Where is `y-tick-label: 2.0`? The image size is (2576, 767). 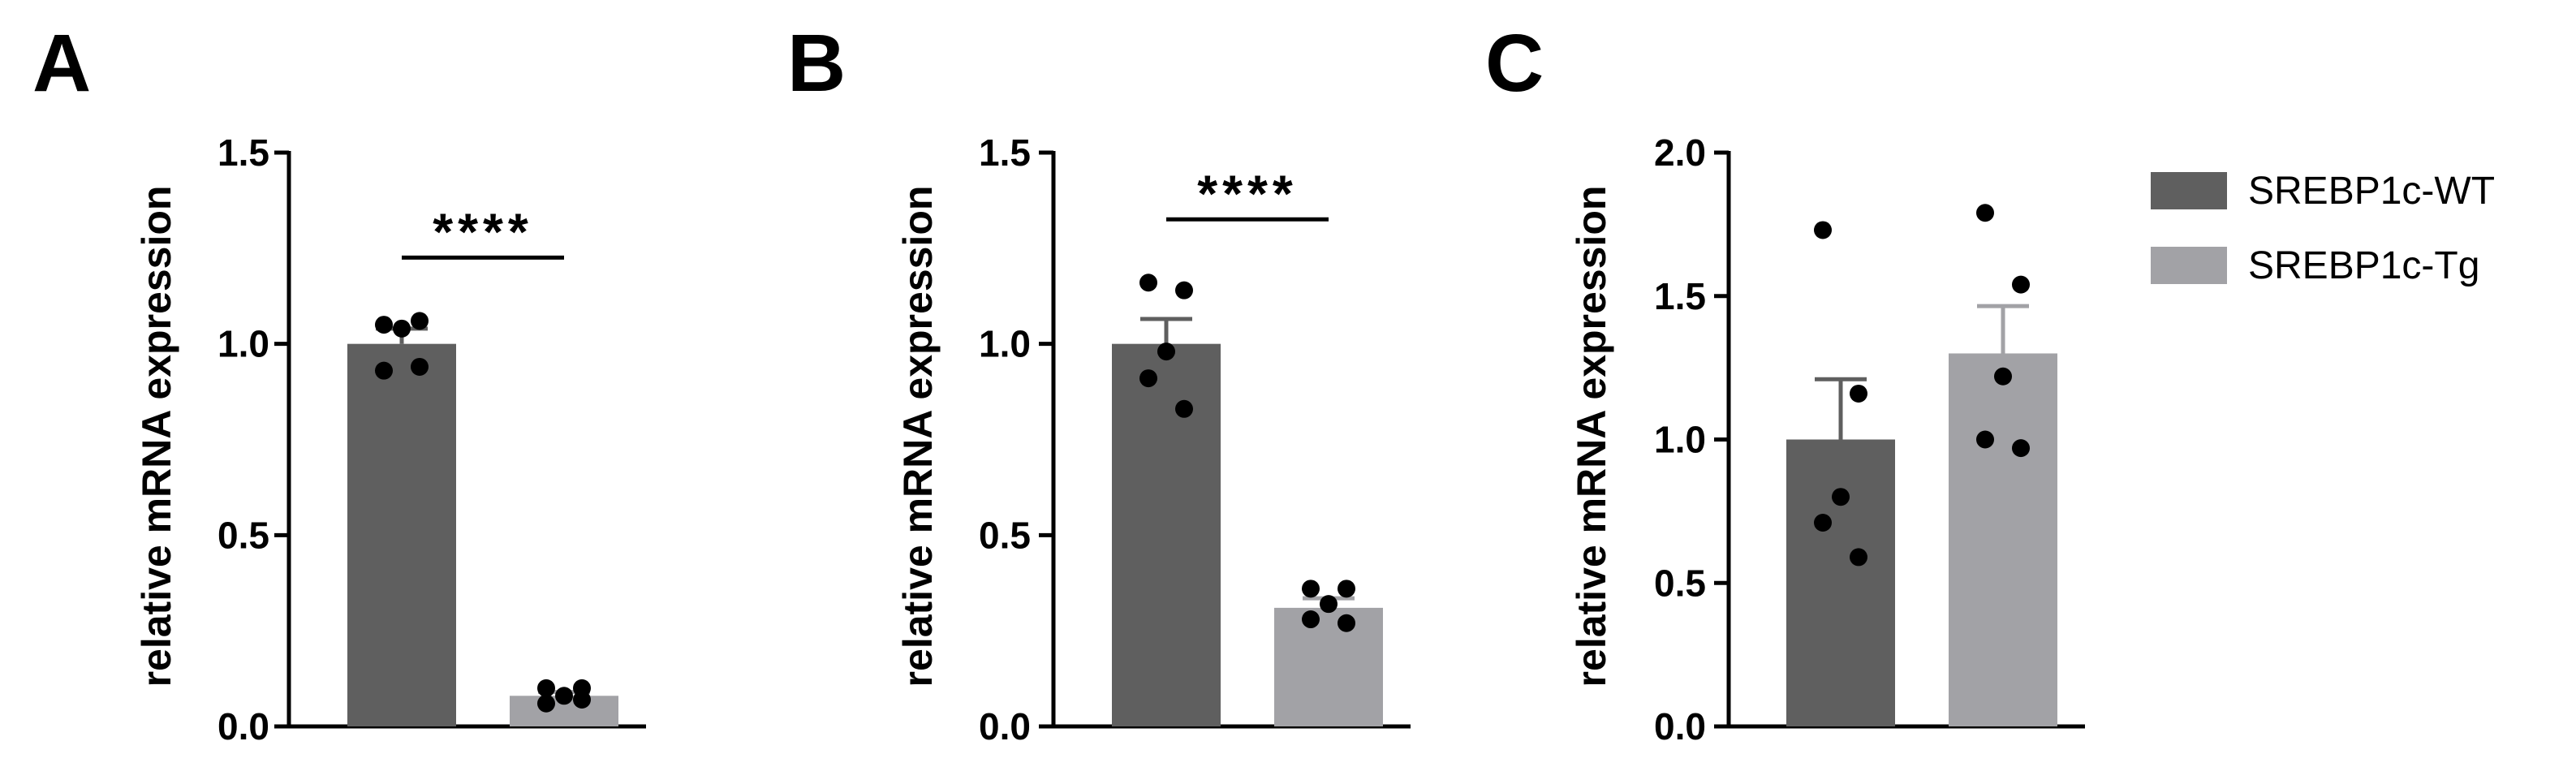
y-tick-label: 2.0 is located at coordinates (1680, 152).